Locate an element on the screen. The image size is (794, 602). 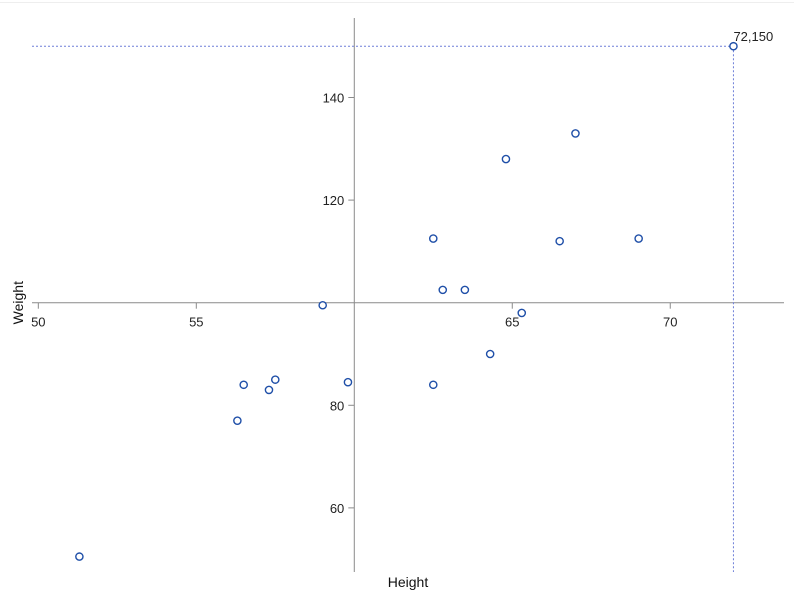
top-divider is located at coordinates (397, 2).